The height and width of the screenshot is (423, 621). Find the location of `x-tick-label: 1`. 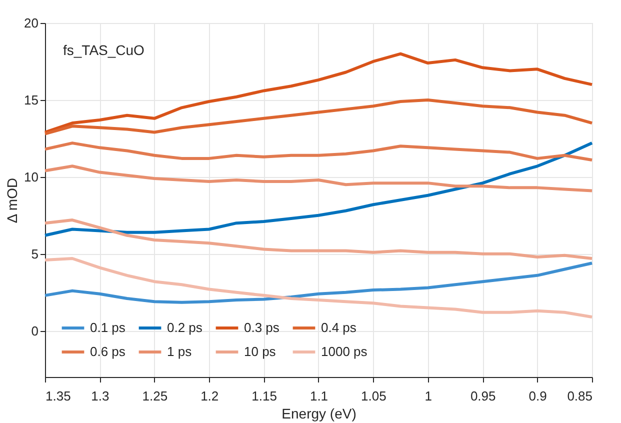

x-tick-label: 1 is located at coordinates (428, 396).